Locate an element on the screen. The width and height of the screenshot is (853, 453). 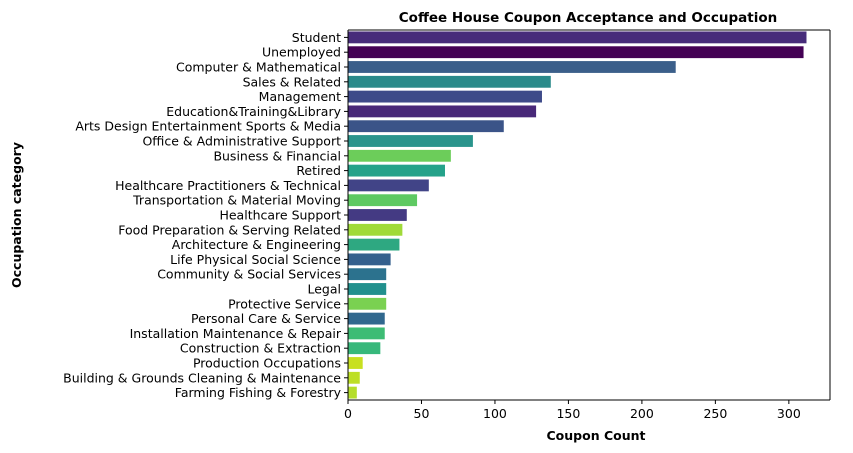
category-label: Healthcare Practitioners & Technical is located at coordinates (228, 185).